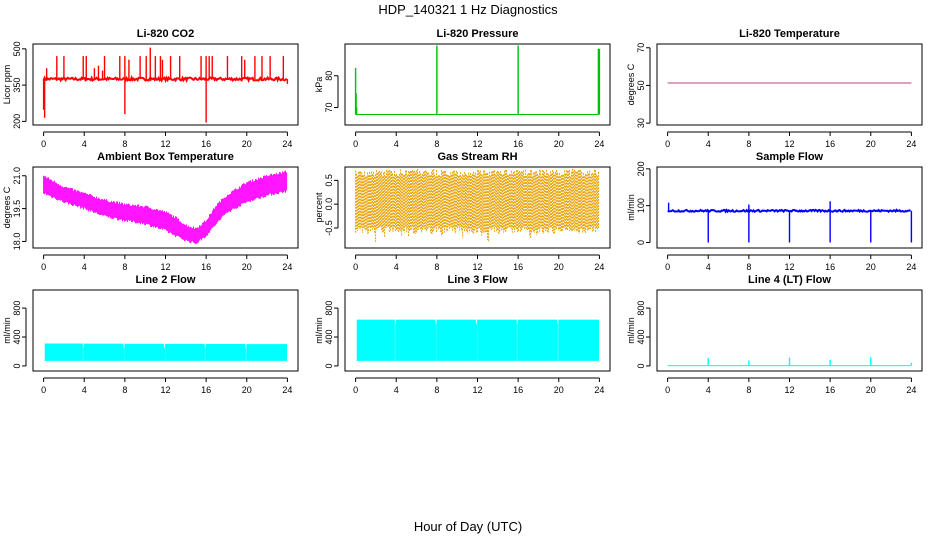 The height and width of the screenshot is (540, 936). What do you see at coordinates (468, 9) in the screenshot?
I see `figure-title: HDP_140321 1 Hz Diagnostics` at bounding box center [468, 9].